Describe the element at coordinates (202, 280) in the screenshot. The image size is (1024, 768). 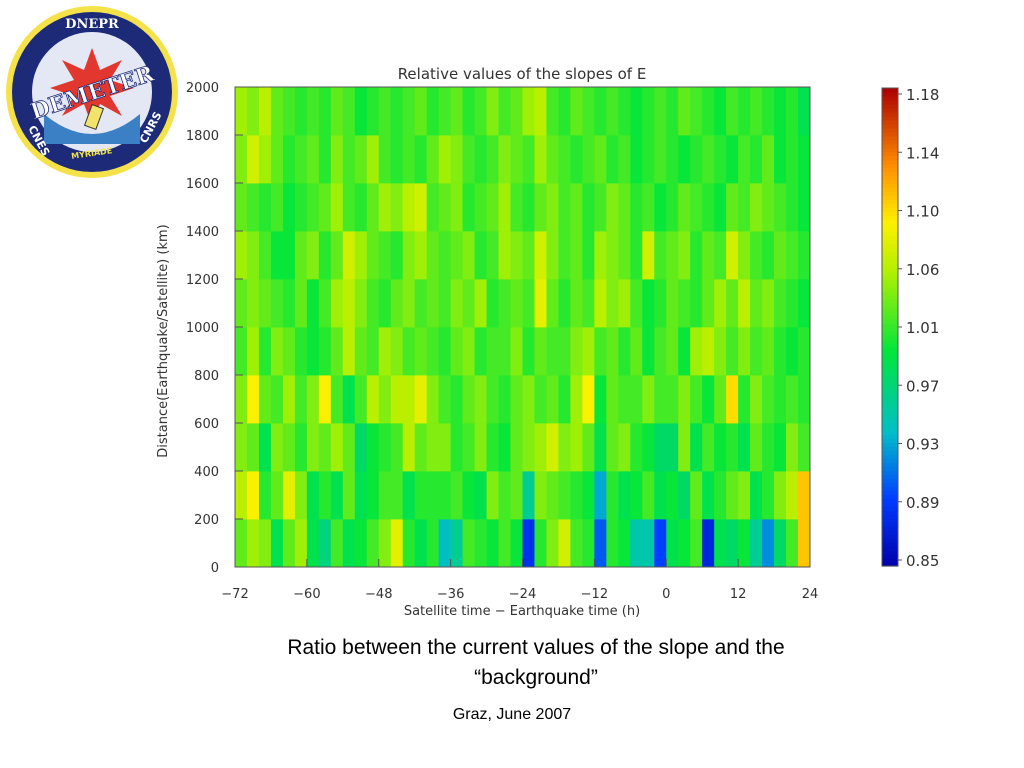
I see `y-tick-label: 1200` at that location.